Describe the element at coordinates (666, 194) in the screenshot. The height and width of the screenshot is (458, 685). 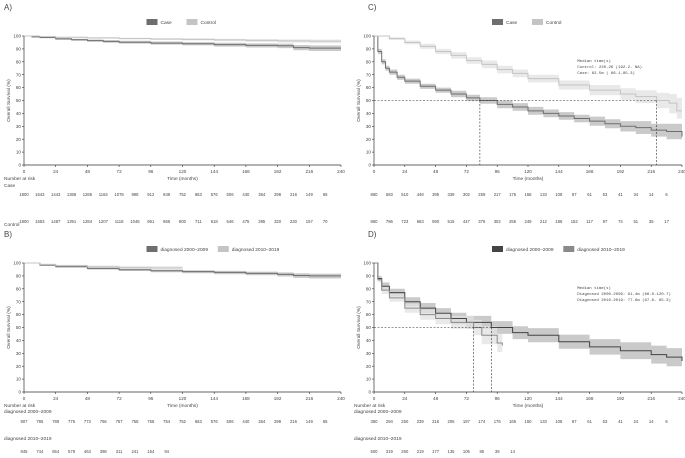
I see `risk-count: 6` at that location.